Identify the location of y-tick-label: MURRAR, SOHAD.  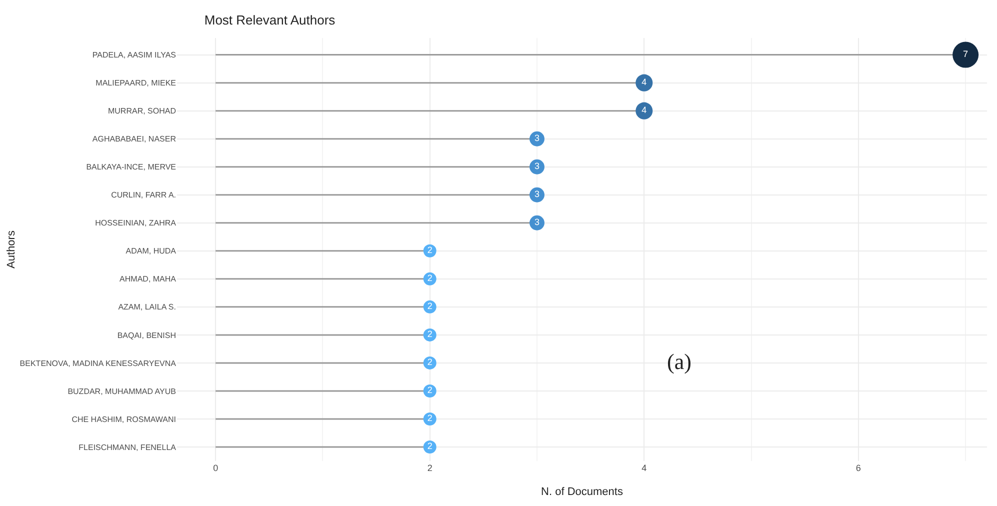
(142, 111).